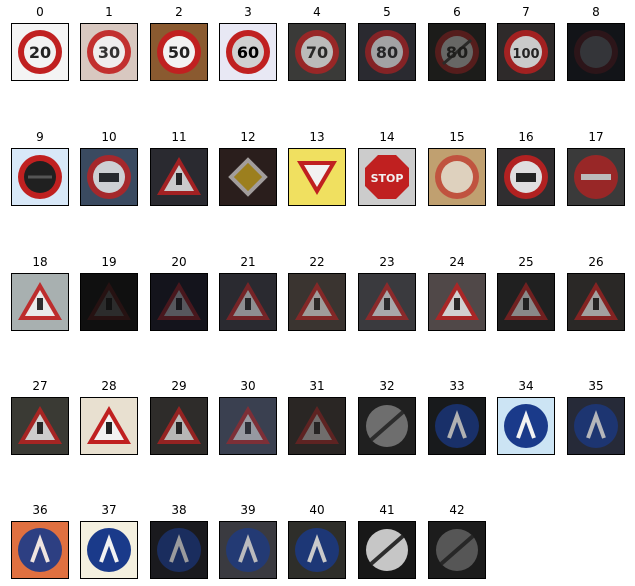  Describe the element at coordinates (248, 177) in the screenshot. I see `priority-road-sign-image` at that location.